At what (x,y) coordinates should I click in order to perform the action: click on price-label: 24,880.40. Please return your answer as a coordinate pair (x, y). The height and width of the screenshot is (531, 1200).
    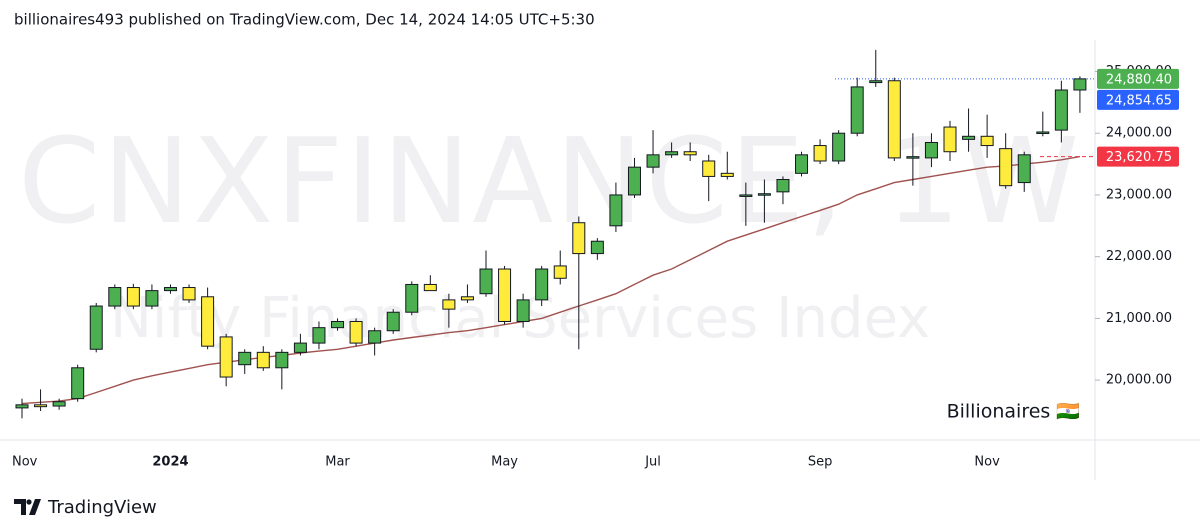
    Looking at the image, I should click on (1139, 79).